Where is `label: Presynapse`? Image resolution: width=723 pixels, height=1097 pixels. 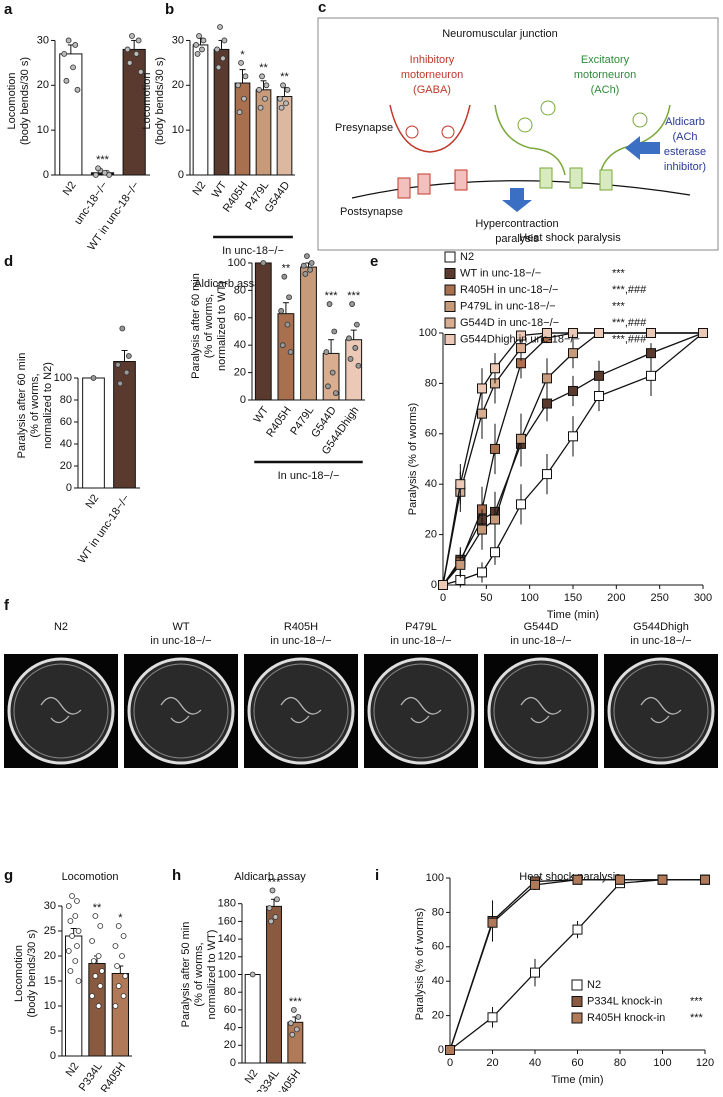
label: Presynapse is located at coordinates (364, 128).